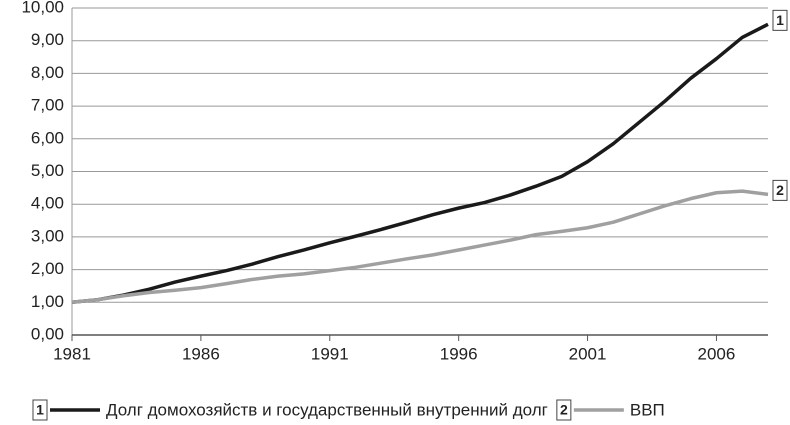 The width and height of the screenshot is (790, 425). Describe the element at coordinates (47, 105) in the screenshot. I see `y-tick-label: 7,00` at that location.